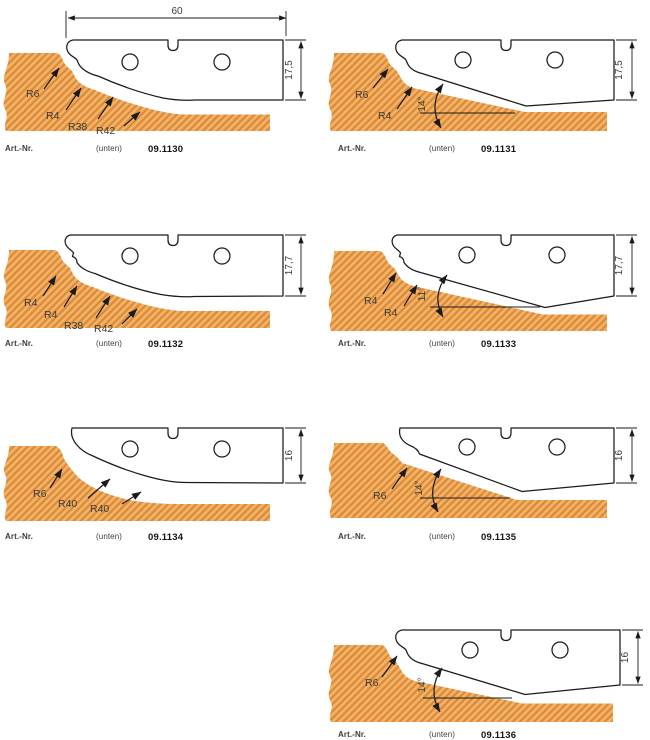 The height and width of the screenshot is (740, 650). Describe the element at coordinates (499, 149) in the screenshot. I see `article-number: 09.1131` at that location.